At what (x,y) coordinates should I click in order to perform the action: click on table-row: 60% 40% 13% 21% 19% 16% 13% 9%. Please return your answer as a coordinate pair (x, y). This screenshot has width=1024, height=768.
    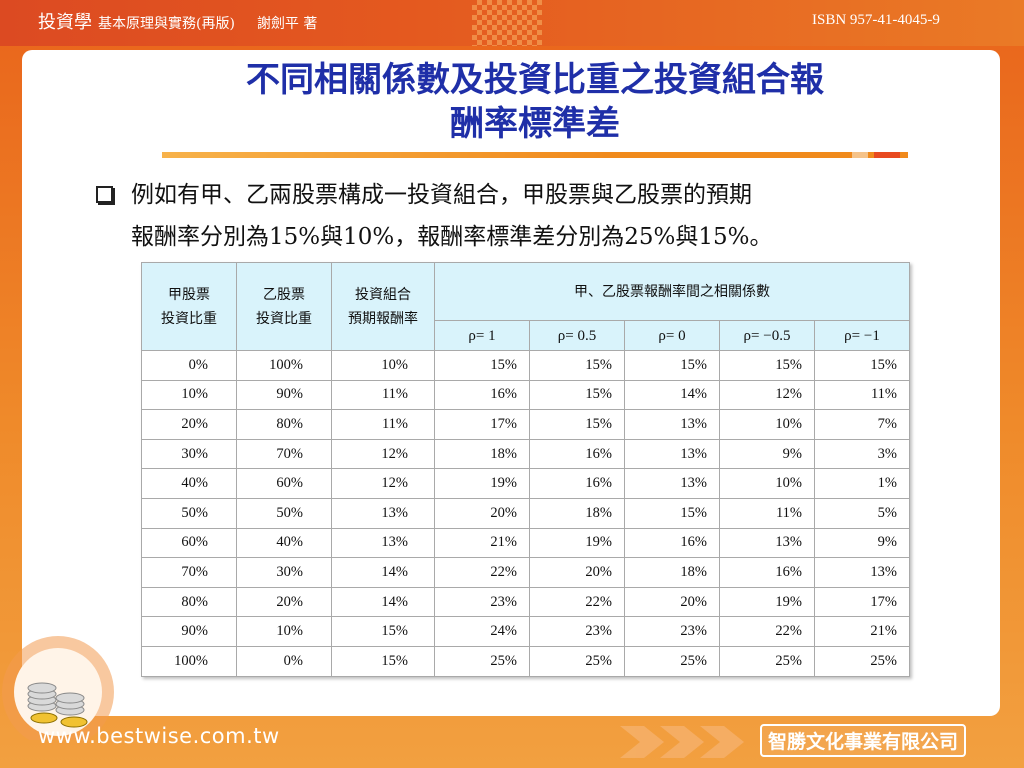
    Looking at the image, I should click on (525, 543).